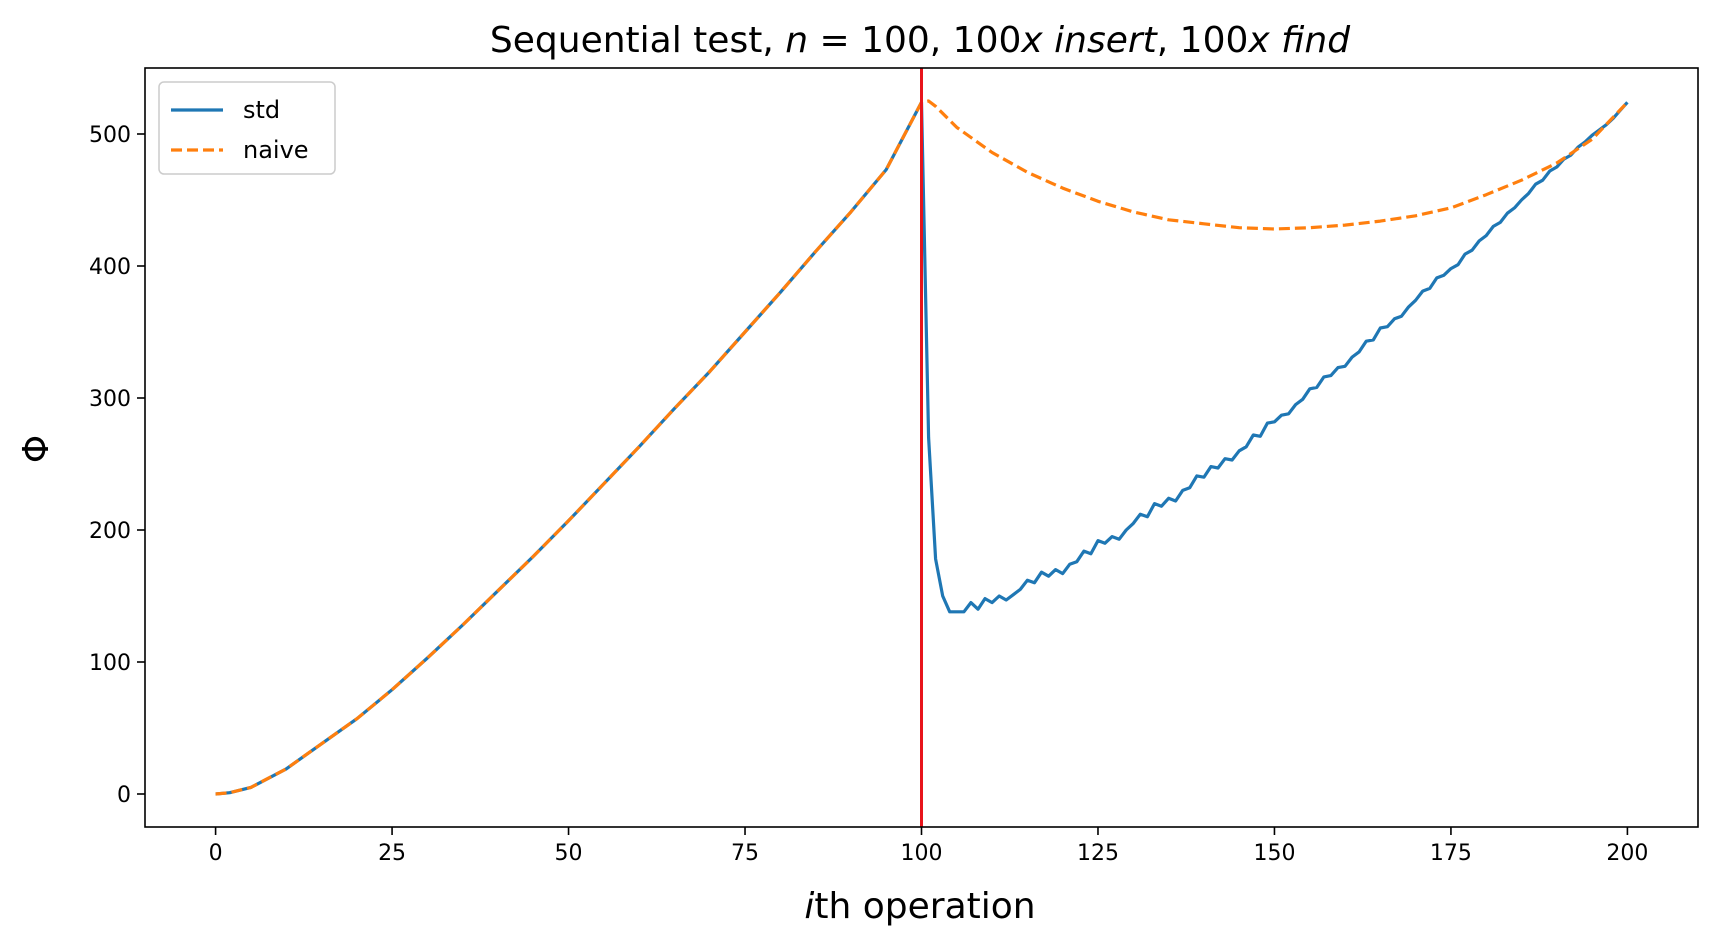 Image resolution: width=1713 pixels, height=947 pixels. What do you see at coordinates (637, 40) in the screenshot?
I see `chart-title-part: Sequential test,` at bounding box center [637, 40].